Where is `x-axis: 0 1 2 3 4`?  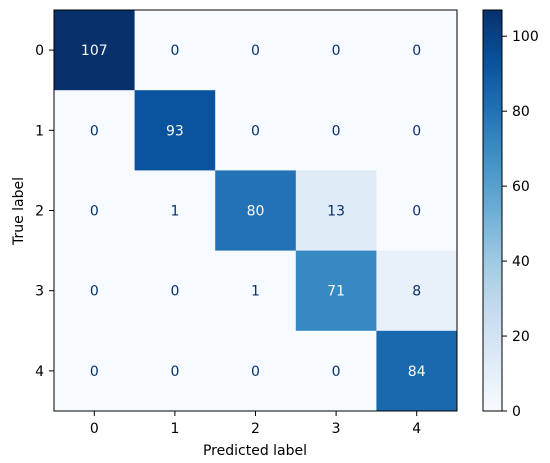 x-axis: 0 1 2 3 4 is located at coordinates (255, 424).